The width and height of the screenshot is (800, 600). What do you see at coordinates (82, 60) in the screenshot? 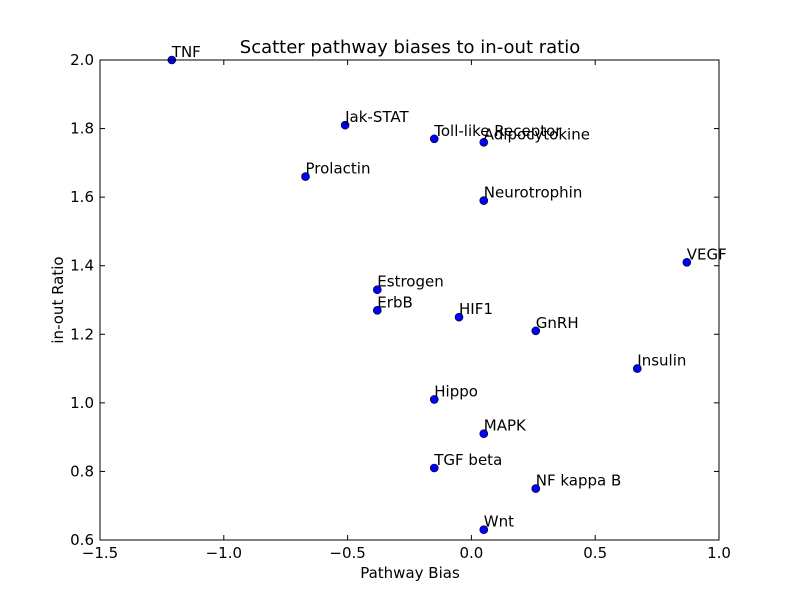
I see `y-tick-label: 2.0` at bounding box center [82, 60].